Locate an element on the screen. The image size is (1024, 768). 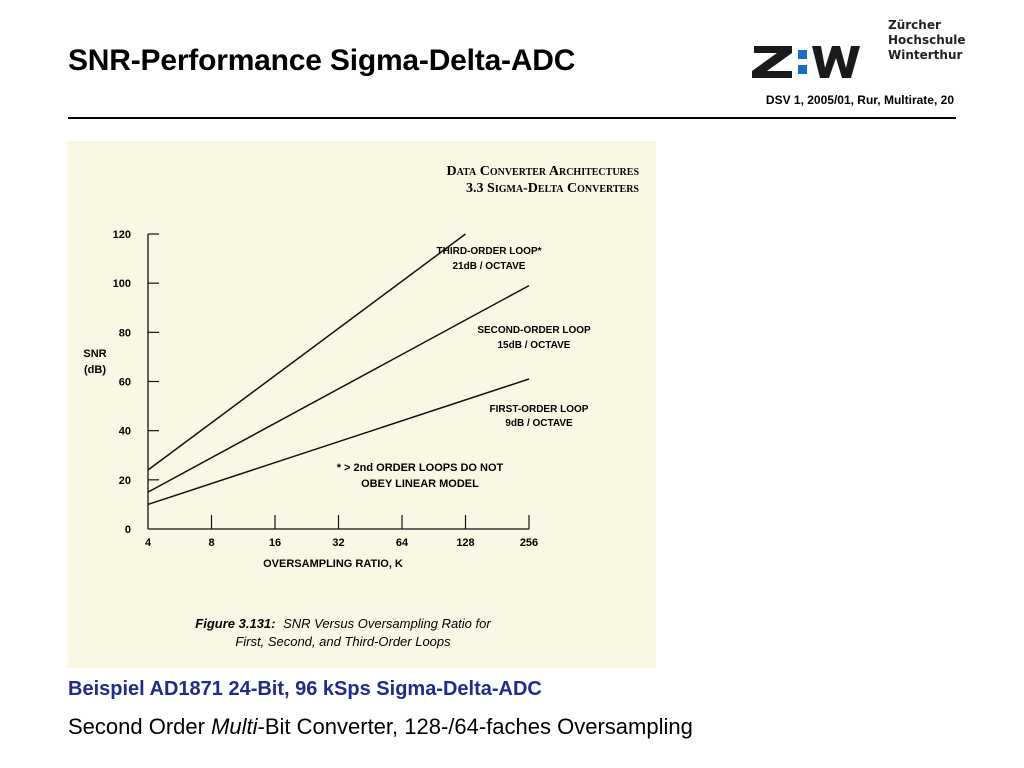
y-tick-label: 20 is located at coordinates (125, 481).